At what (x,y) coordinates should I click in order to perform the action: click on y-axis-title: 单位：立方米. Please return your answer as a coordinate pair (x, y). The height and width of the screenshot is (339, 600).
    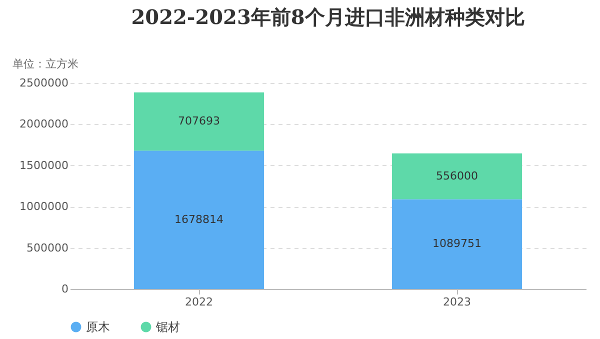
    Looking at the image, I should click on (45, 64).